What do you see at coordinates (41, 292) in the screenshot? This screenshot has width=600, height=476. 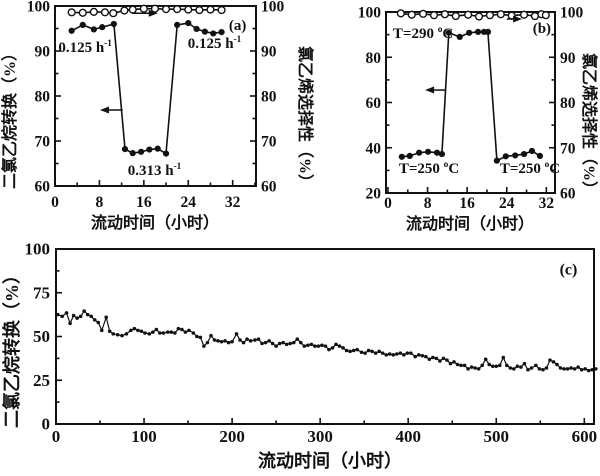 I see `y-left-tick-label: 75` at bounding box center [41, 292].